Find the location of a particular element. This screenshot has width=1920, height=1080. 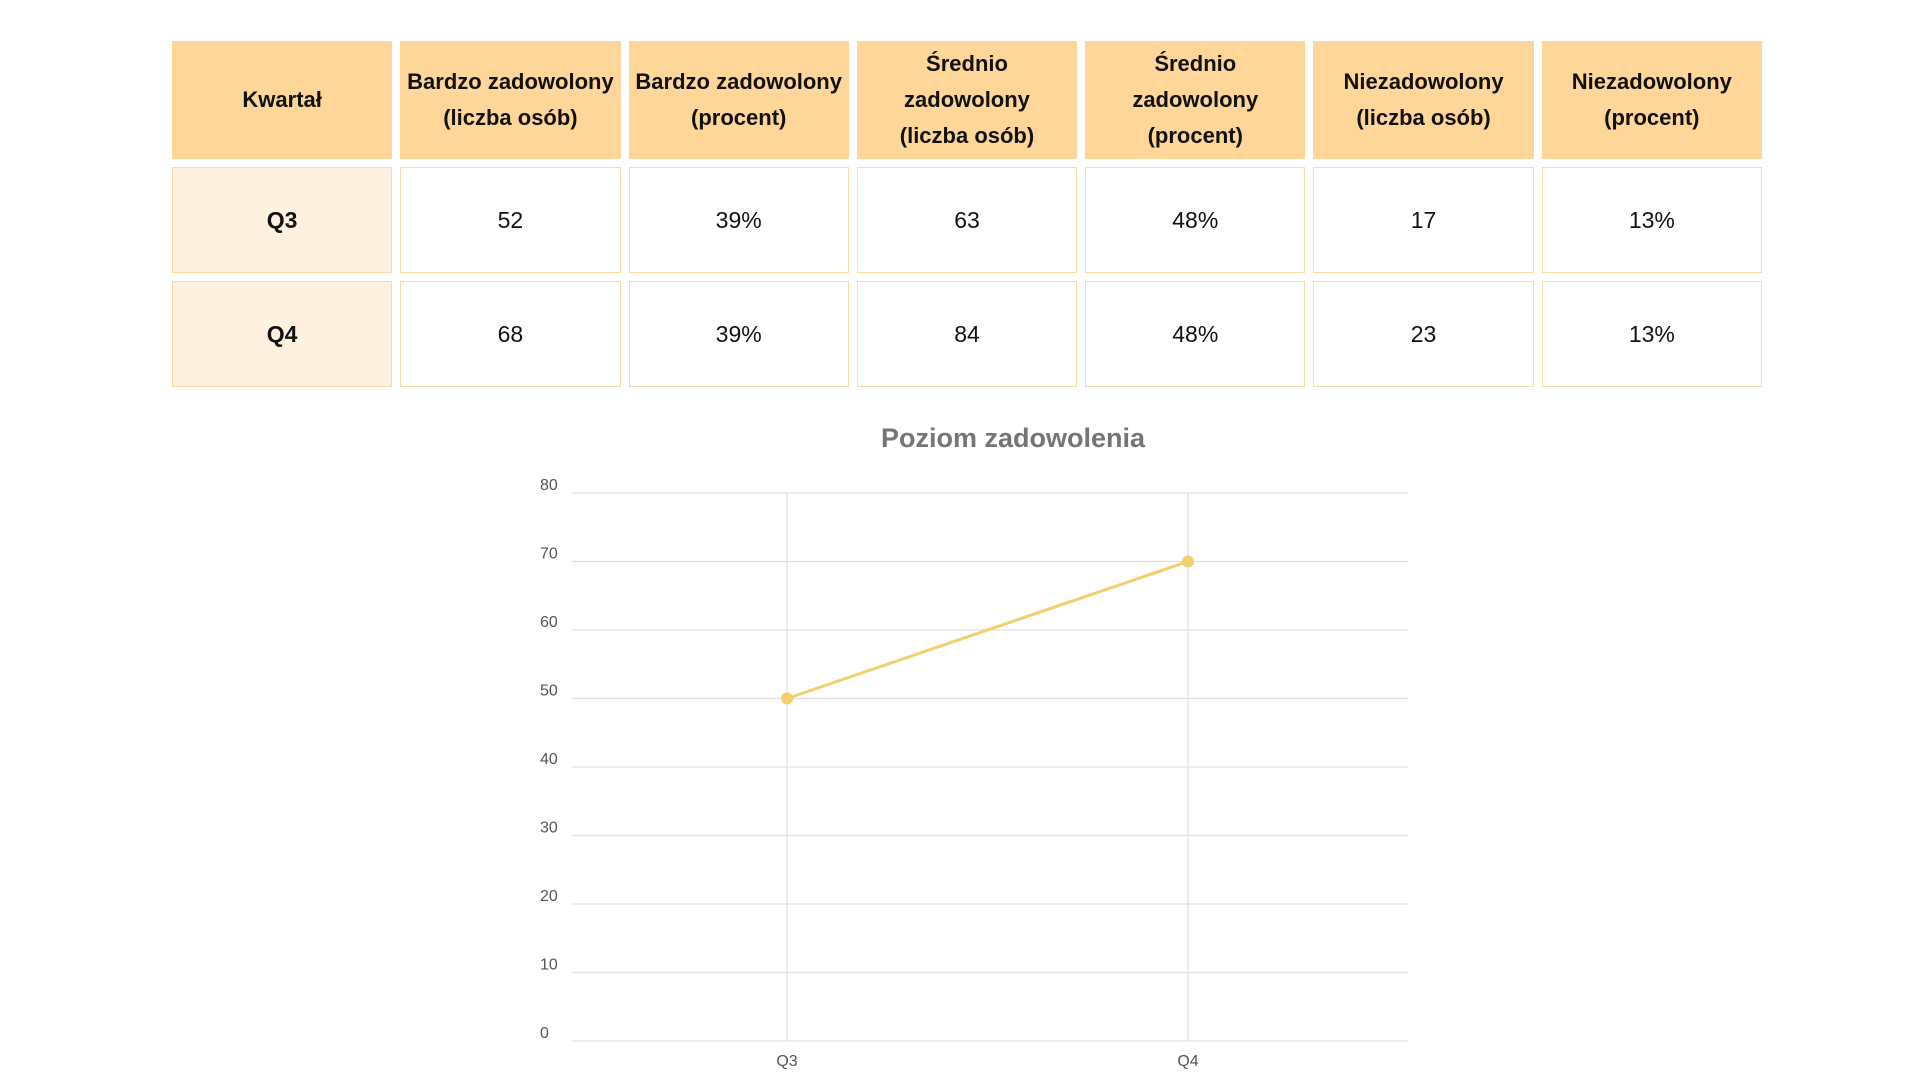

table-row-q4: Q4 68 39% 84 48% 23 13% is located at coordinates (967, 334).